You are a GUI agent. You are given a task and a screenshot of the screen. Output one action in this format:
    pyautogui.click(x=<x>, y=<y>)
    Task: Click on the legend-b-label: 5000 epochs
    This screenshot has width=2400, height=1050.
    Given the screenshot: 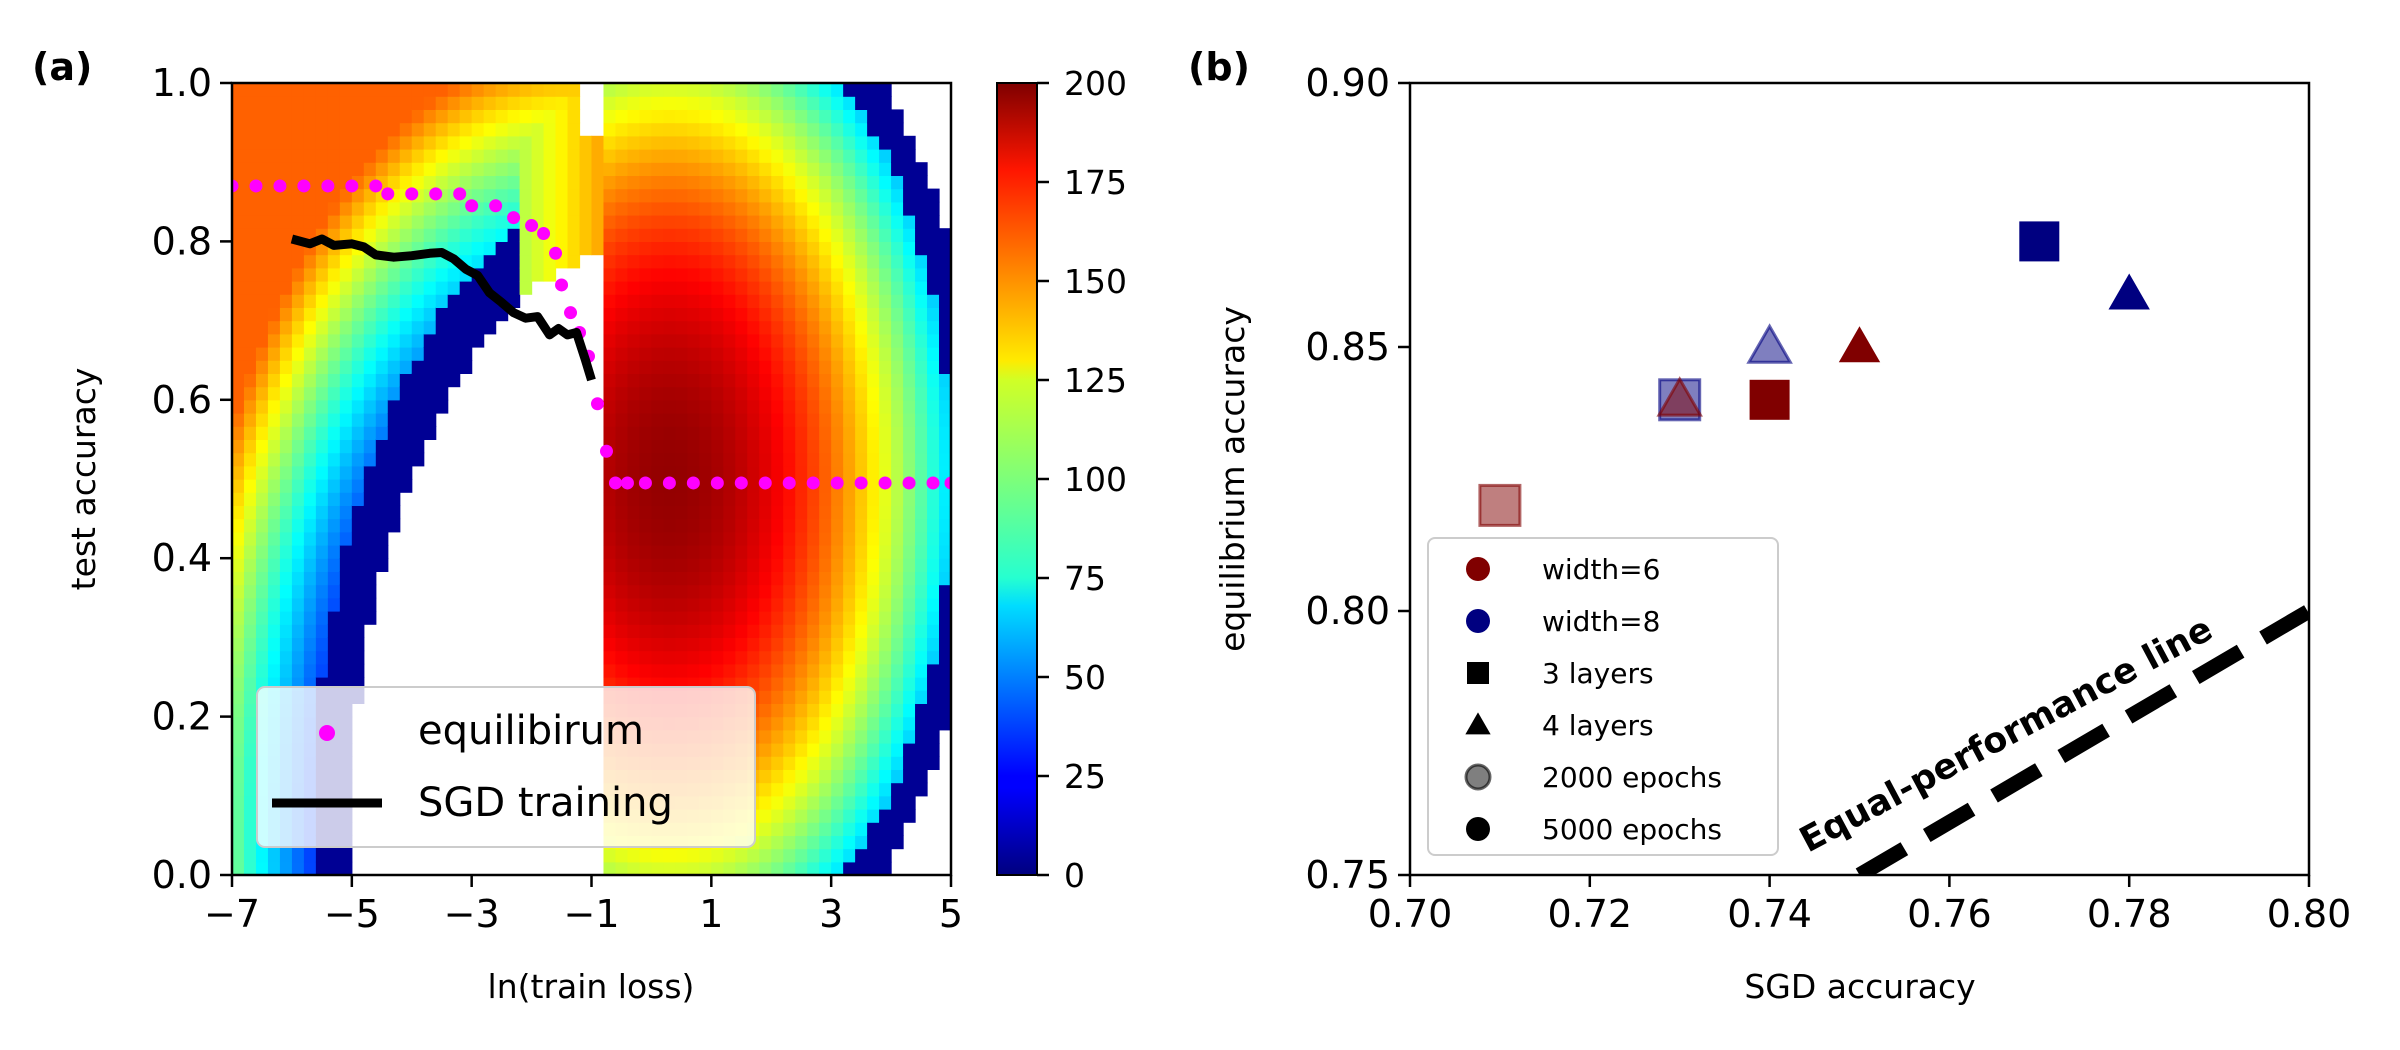 What is the action you would take?
    pyautogui.click(x=1632, y=829)
    